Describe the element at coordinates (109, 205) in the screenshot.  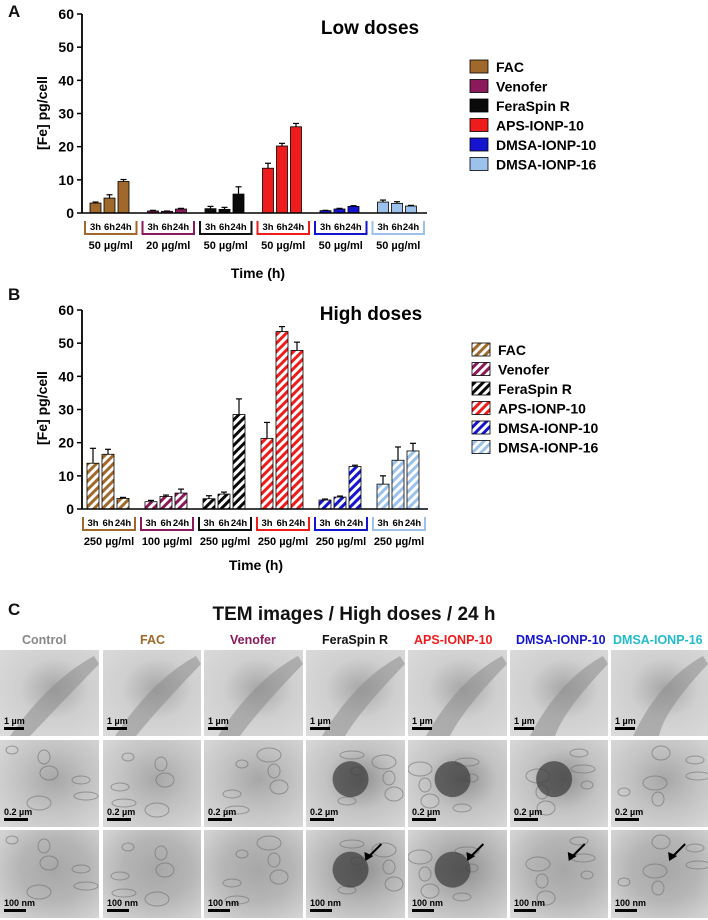
I see `bar-fac-6h` at that location.